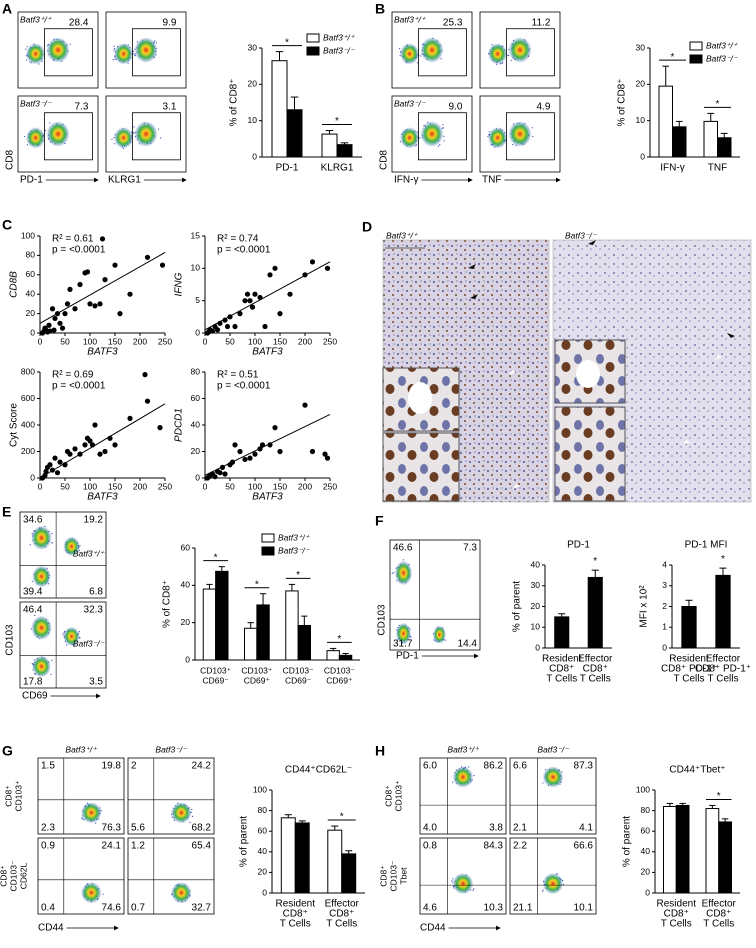  Describe the element at coordinates (10, 160) in the screenshot. I see `y-axis-label: CD8` at that location.